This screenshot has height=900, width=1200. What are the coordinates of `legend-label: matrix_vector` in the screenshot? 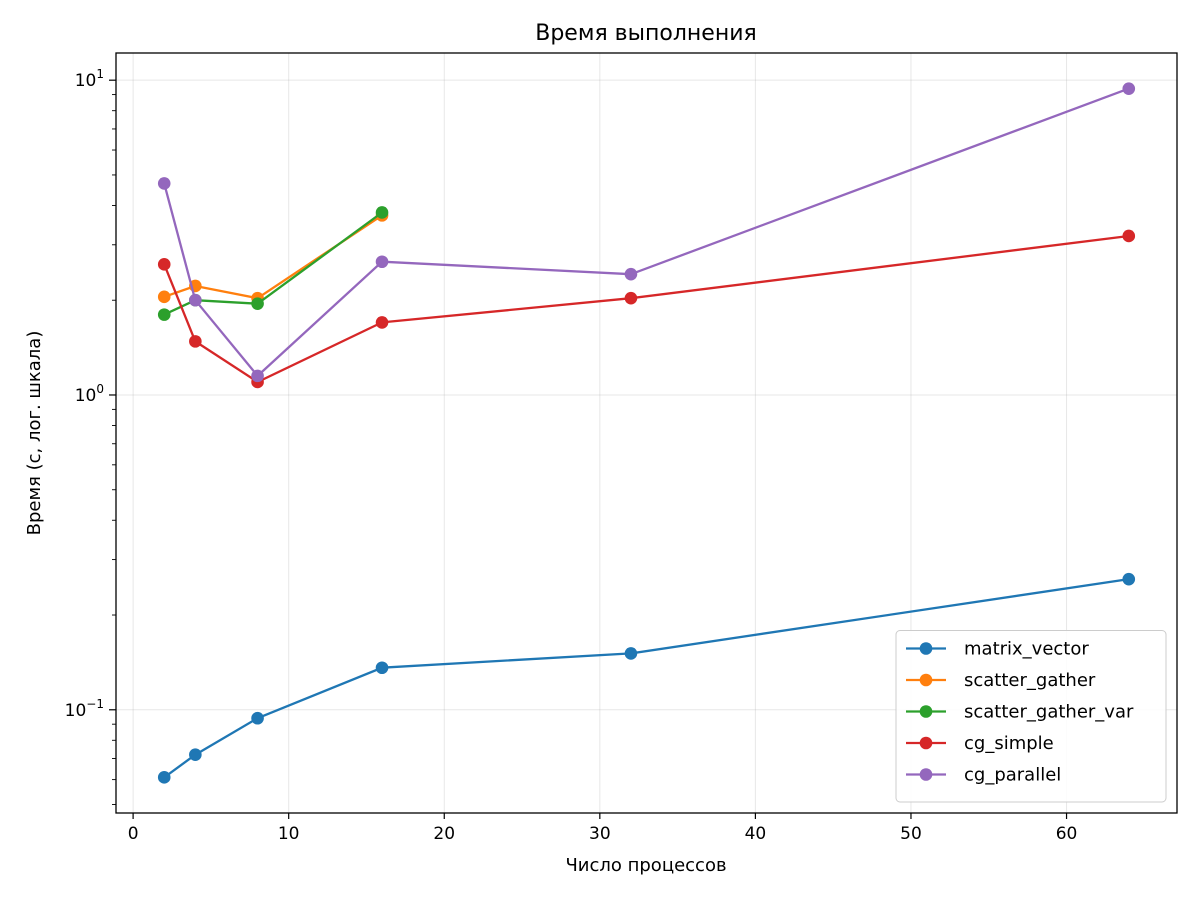 It's located at (1026, 649).